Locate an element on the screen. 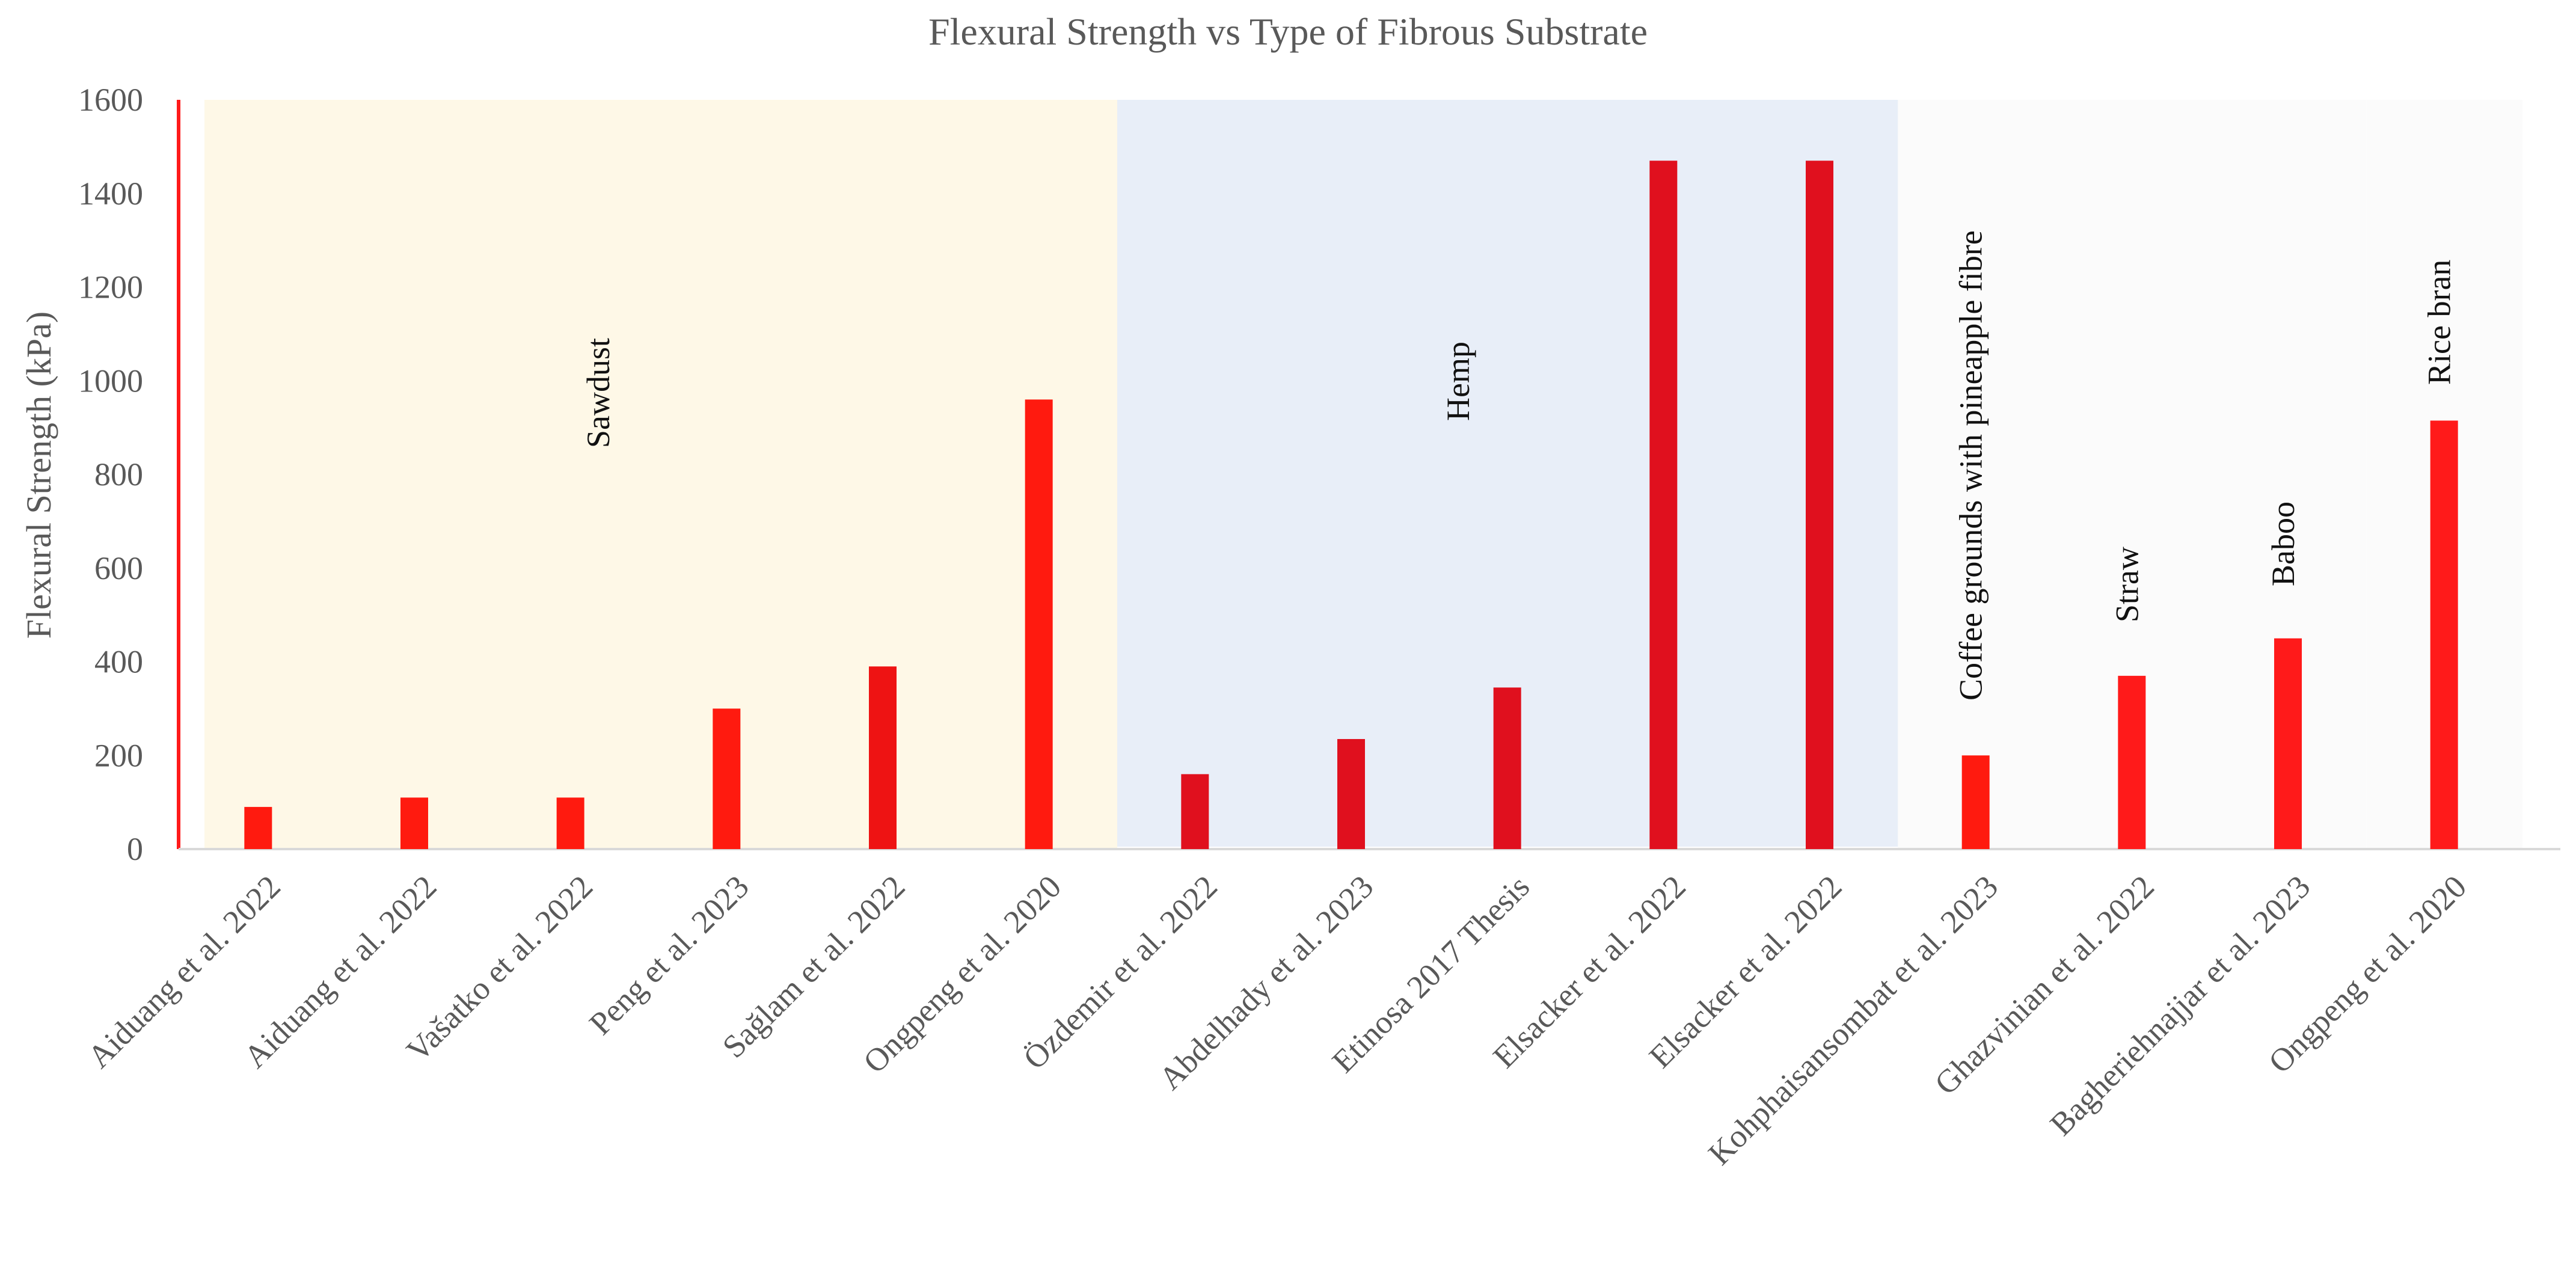  y-tick-label: 200 is located at coordinates (118, 755).